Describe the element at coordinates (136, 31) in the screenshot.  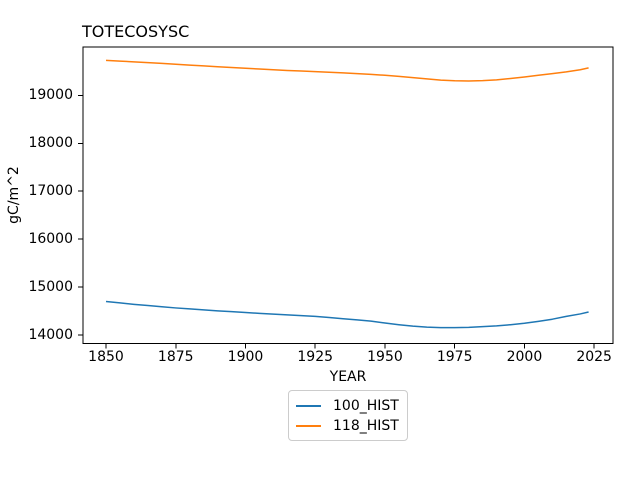
I see `chart-title: TOTECOSYSC` at that location.